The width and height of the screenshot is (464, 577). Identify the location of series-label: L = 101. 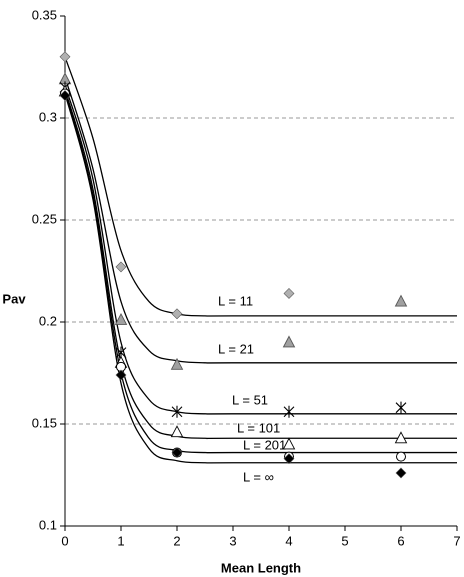
(258, 427).